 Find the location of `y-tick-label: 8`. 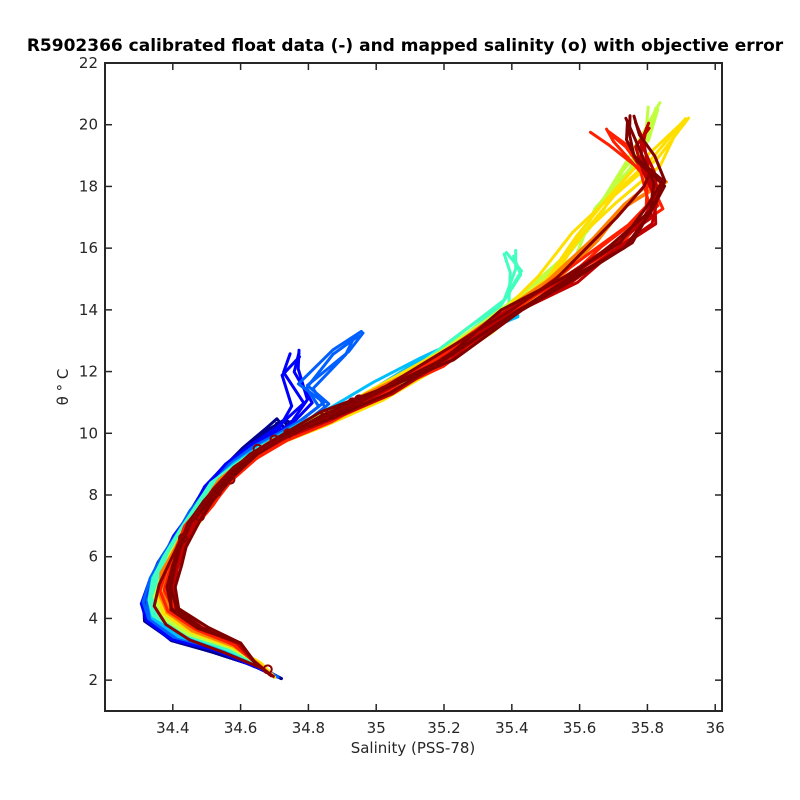

y-tick-label: 8 is located at coordinates (93, 495).